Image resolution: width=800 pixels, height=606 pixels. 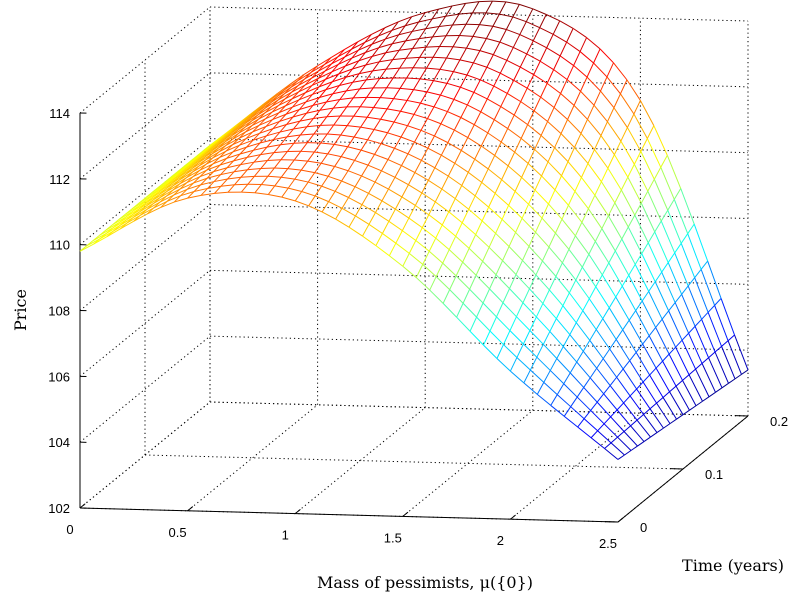 What do you see at coordinates (145, 126) in the screenshot?
I see `gridline-z-sidewall` at bounding box center [145, 126].